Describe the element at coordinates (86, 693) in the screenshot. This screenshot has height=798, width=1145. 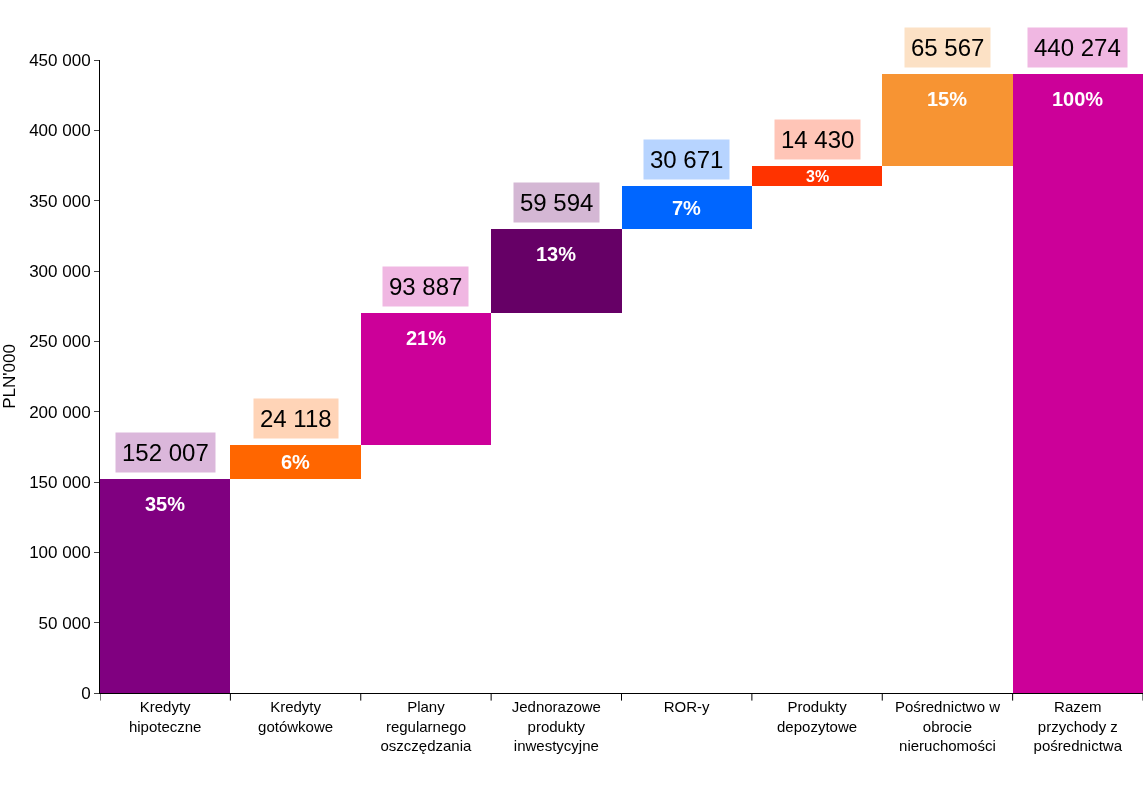
I see `y-tick-label: 0` at that location.